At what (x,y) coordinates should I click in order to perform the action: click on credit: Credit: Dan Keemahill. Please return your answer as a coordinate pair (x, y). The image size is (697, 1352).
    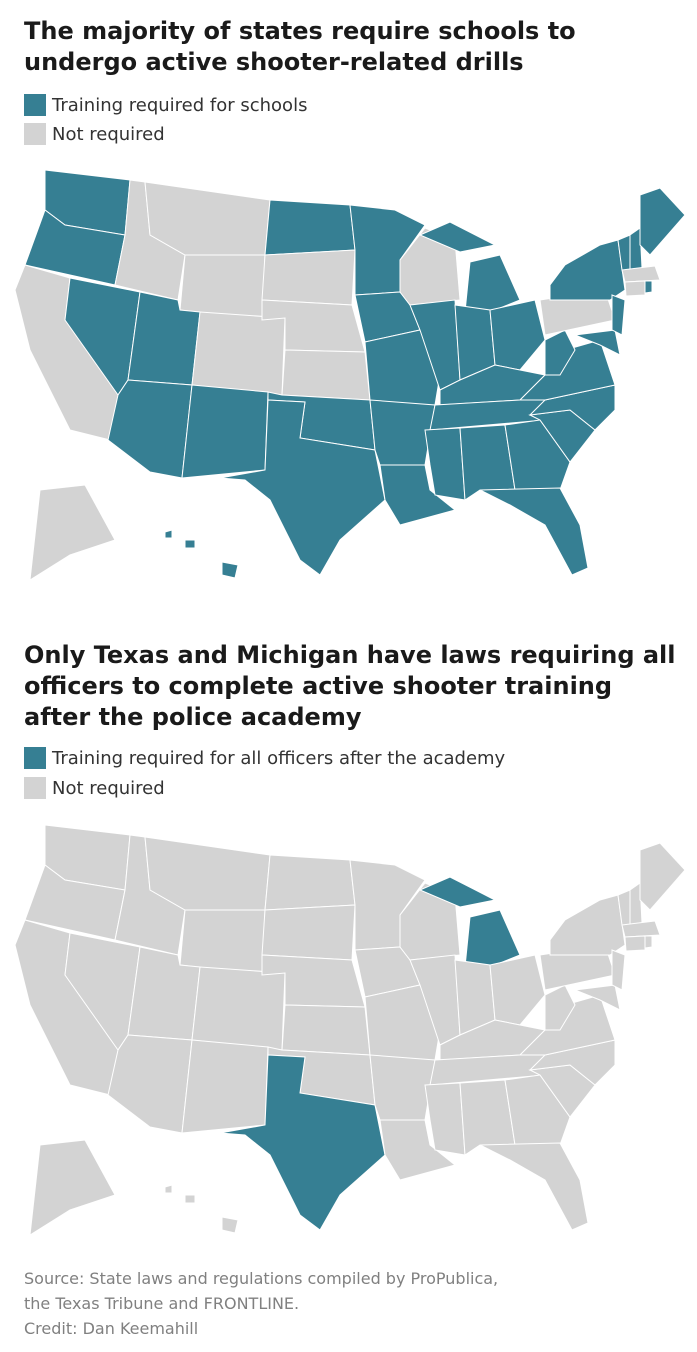
    Looking at the image, I should click on (111, 1328).